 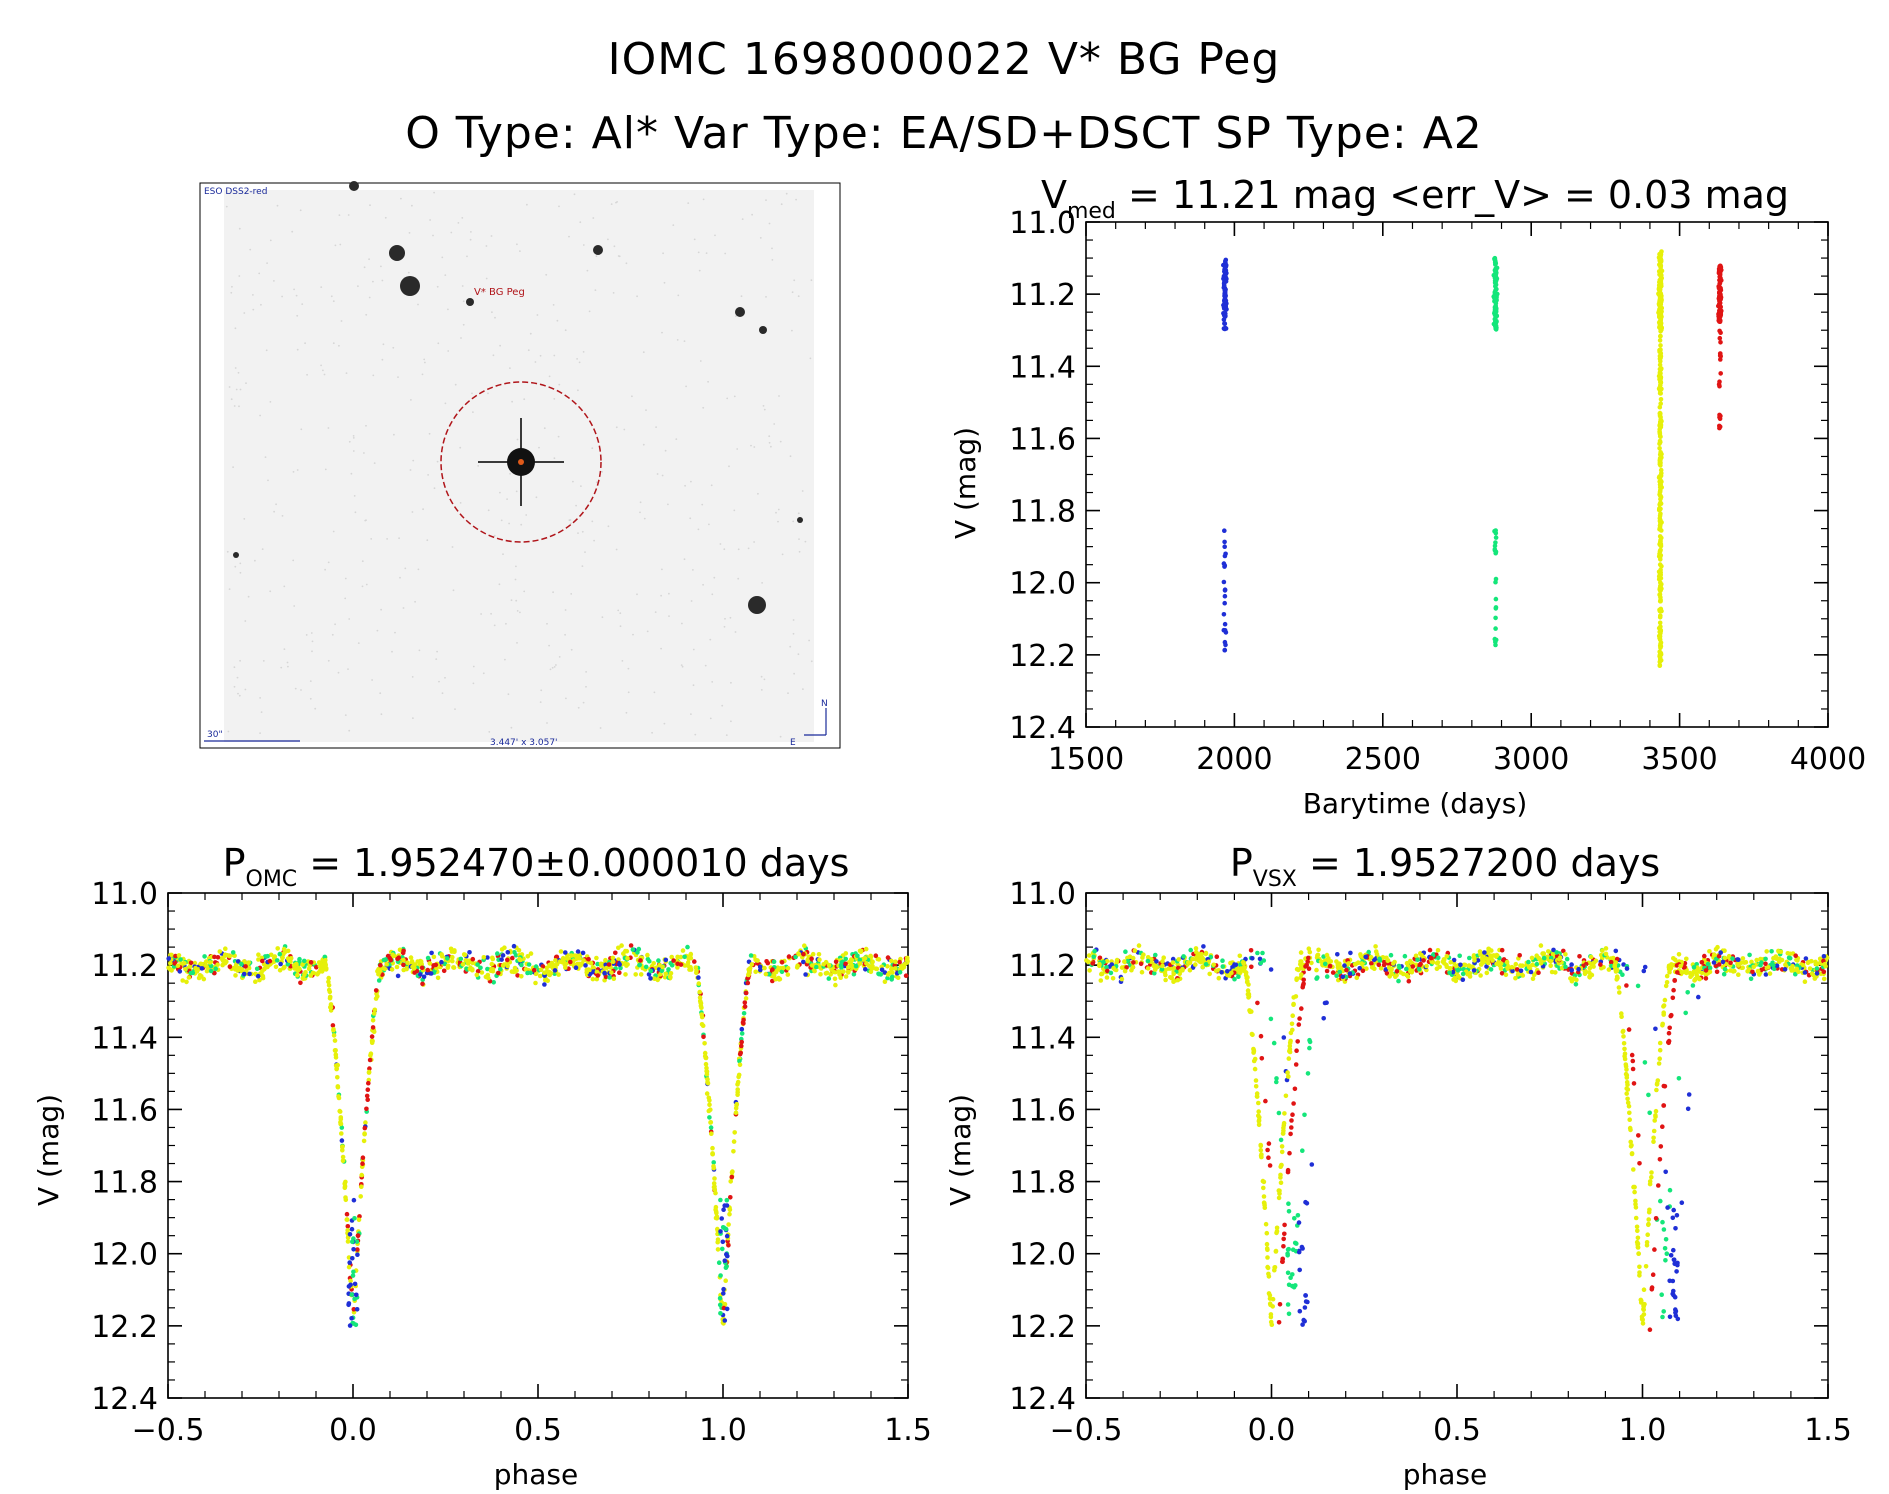 I want to click on lightcurve-ylabel: V (mag), so click(x=965, y=483).